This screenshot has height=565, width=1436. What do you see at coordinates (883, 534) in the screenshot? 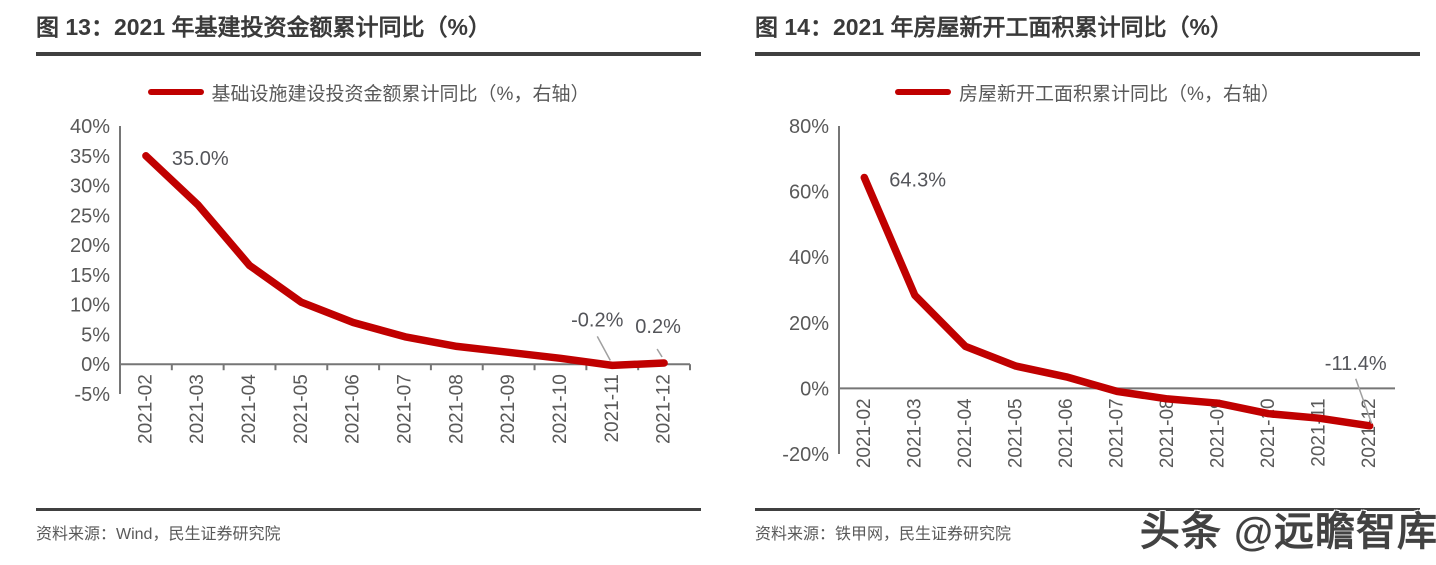
I see `figure-14-source: 资料来源：铁甲网，民生证券研究院` at bounding box center [883, 534].